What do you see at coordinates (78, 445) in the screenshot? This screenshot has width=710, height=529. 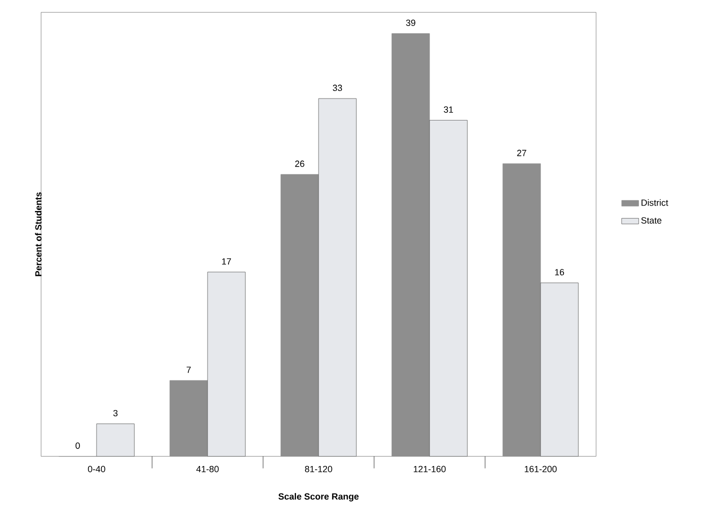 I see `data-label: 0` at bounding box center [78, 445].